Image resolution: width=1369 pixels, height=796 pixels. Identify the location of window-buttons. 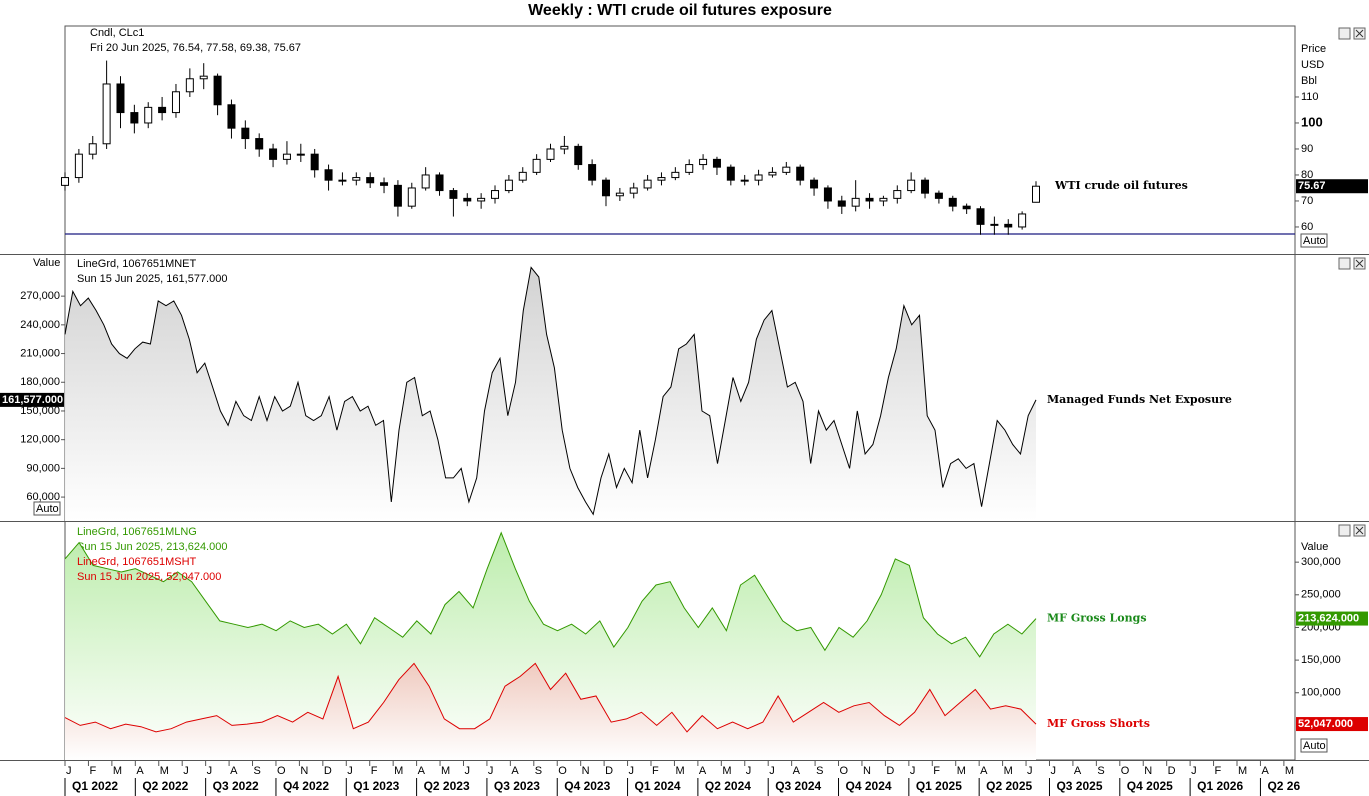
(1352, 282).